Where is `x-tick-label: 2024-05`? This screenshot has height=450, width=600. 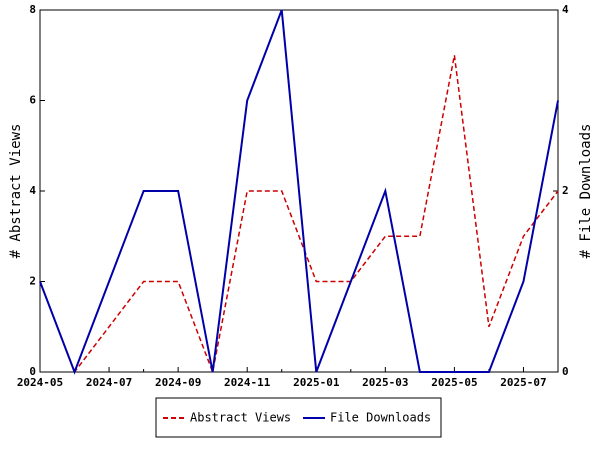 x-tick-label: 2024-05 is located at coordinates (40, 382).